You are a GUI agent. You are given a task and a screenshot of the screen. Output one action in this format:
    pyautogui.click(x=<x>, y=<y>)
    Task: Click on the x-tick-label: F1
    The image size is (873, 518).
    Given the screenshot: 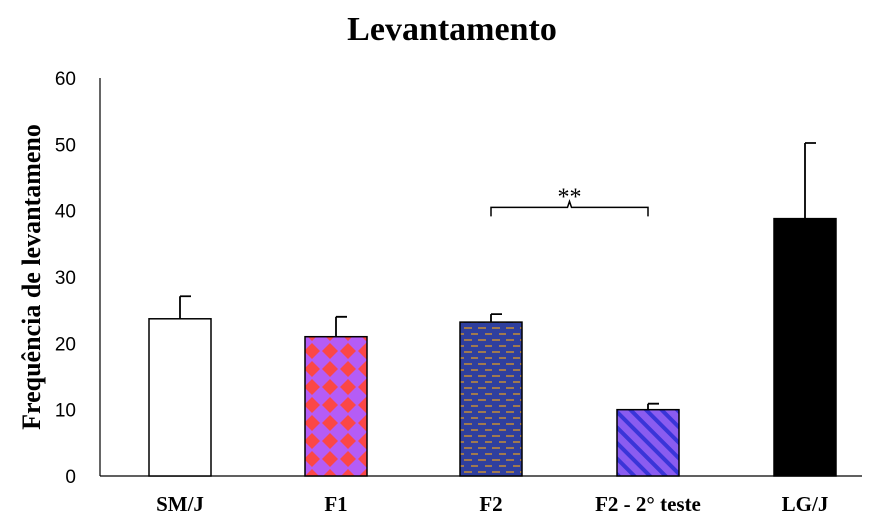 What is the action you would take?
    pyautogui.click(x=335, y=504)
    